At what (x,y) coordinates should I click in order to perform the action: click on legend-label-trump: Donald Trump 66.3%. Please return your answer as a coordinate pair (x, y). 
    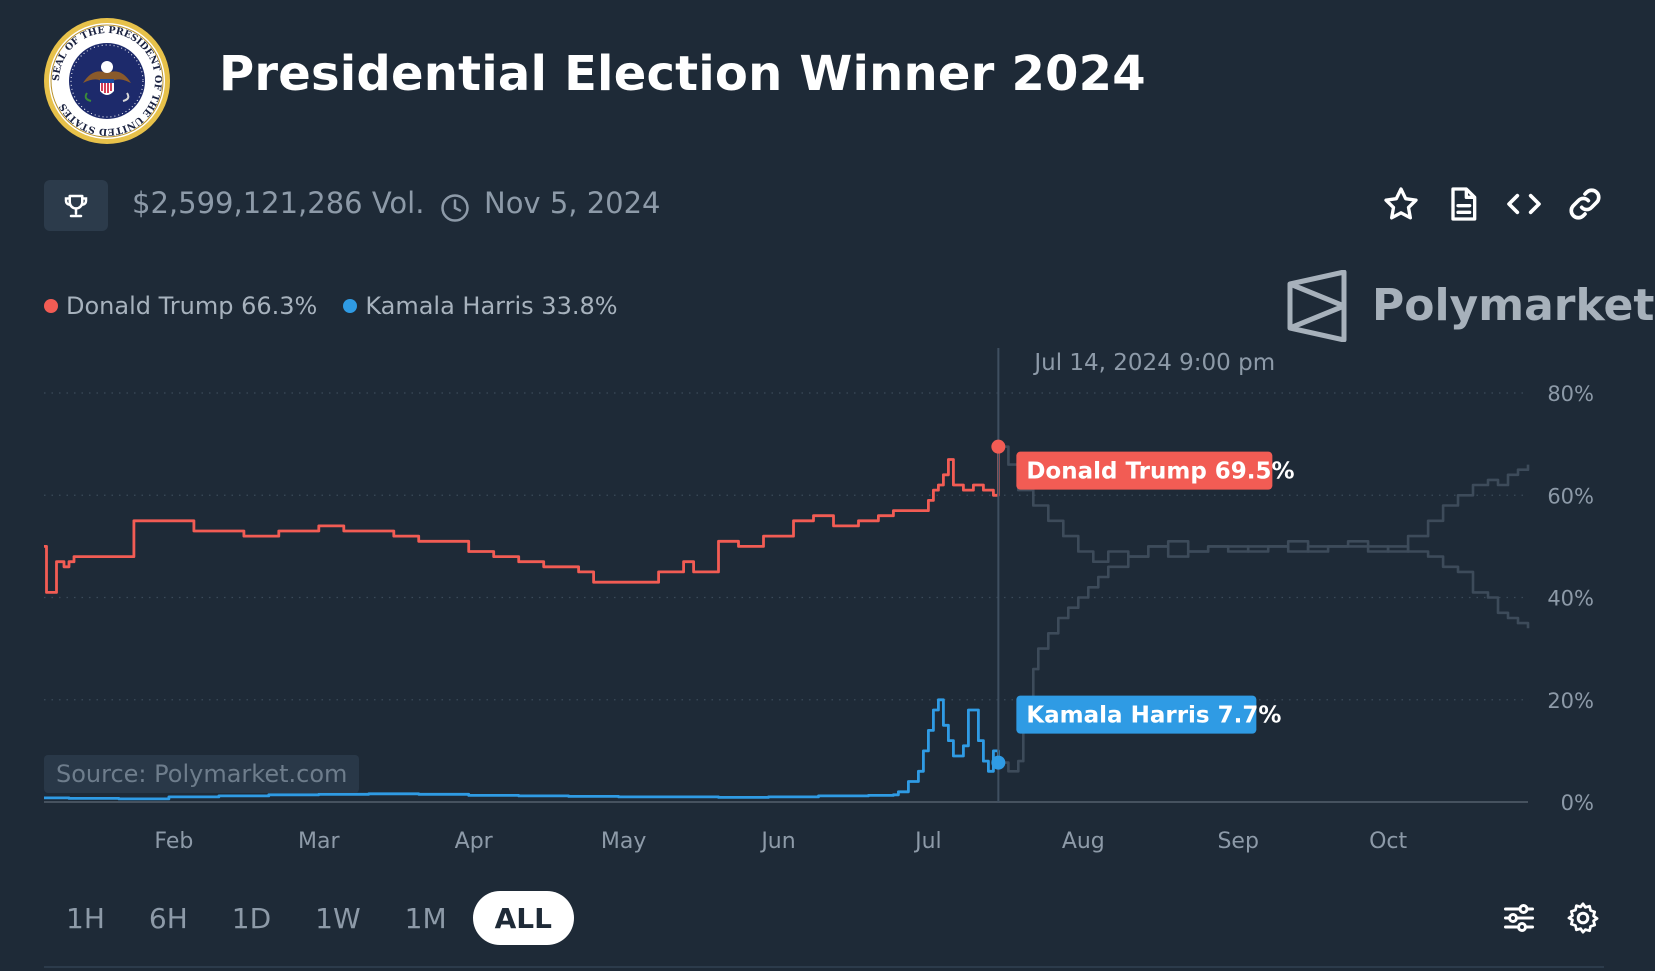
    Looking at the image, I should click on (192, 306).